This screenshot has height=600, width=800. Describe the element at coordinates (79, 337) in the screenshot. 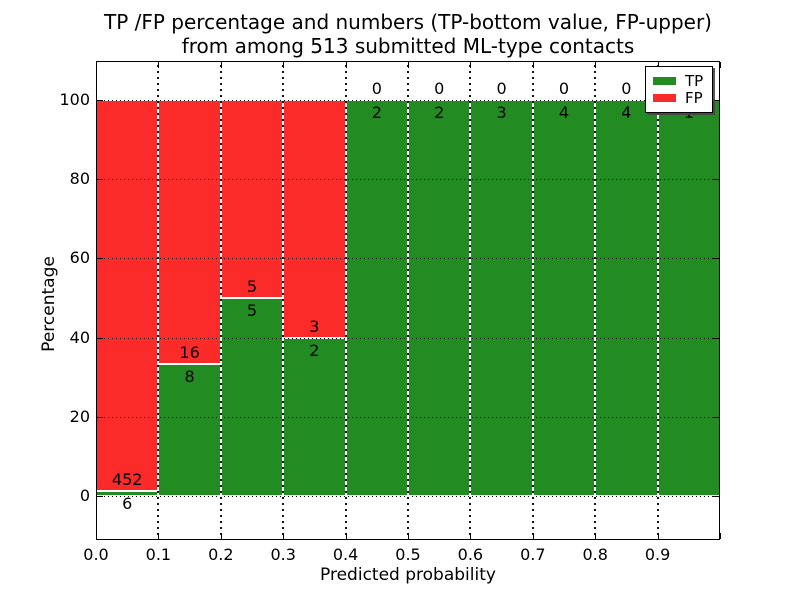

I see `y-tick-label: 40` at that location.